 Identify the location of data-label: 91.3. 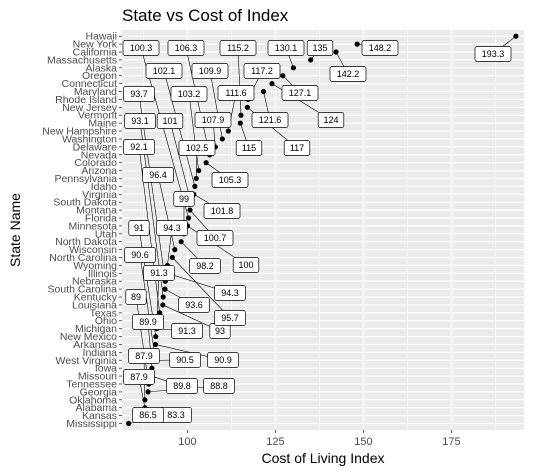
(187, 331).